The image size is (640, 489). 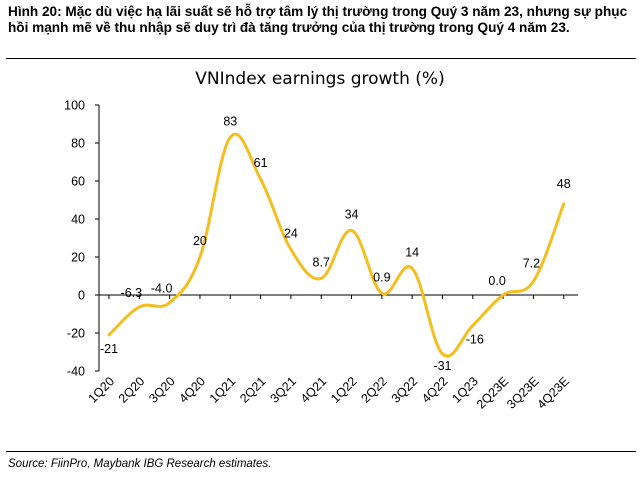 What do you see at coordinates (78, 220) in the screenshot?
I see `y-tick-label: 40` at bounding box center [78, 220].